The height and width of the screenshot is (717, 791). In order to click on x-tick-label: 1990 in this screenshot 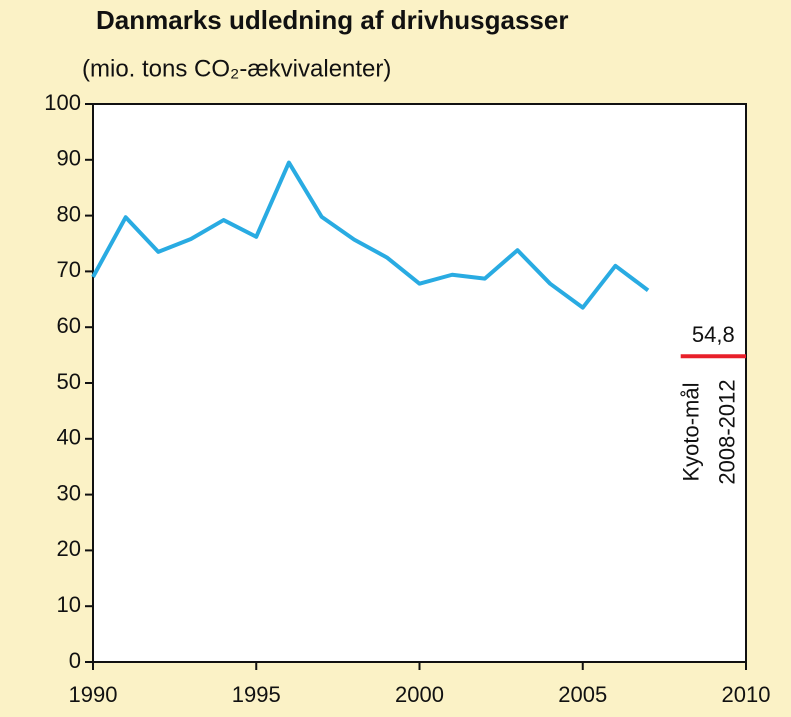, I will do `click(93, 694)`.